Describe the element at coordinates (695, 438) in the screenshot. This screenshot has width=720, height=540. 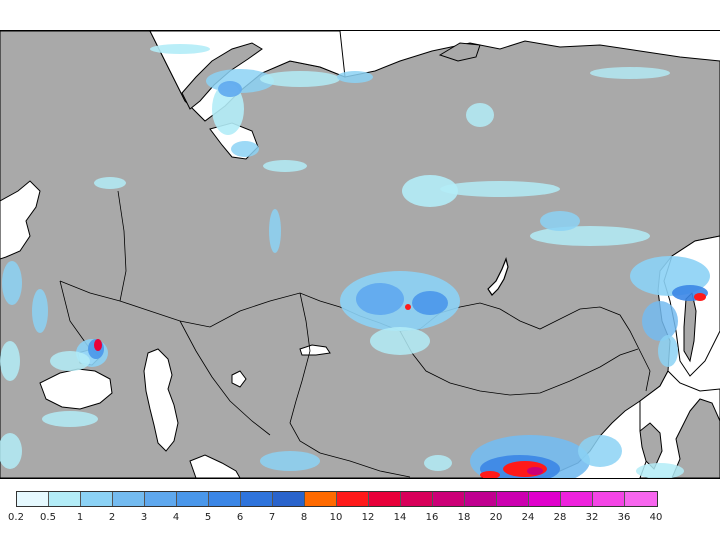
I see `japan-islands` at that location.